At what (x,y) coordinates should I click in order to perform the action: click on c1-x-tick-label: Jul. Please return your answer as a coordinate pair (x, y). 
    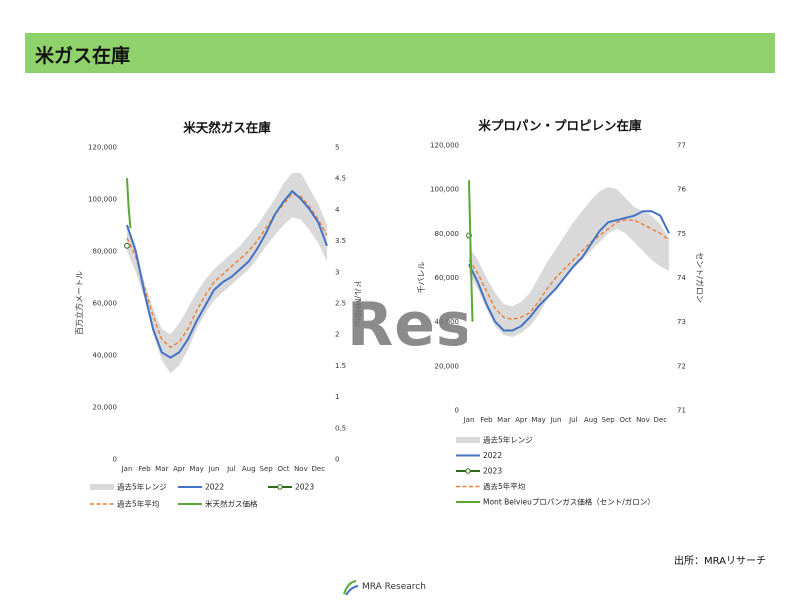
    Looking at the image, I should click on (231, 469).